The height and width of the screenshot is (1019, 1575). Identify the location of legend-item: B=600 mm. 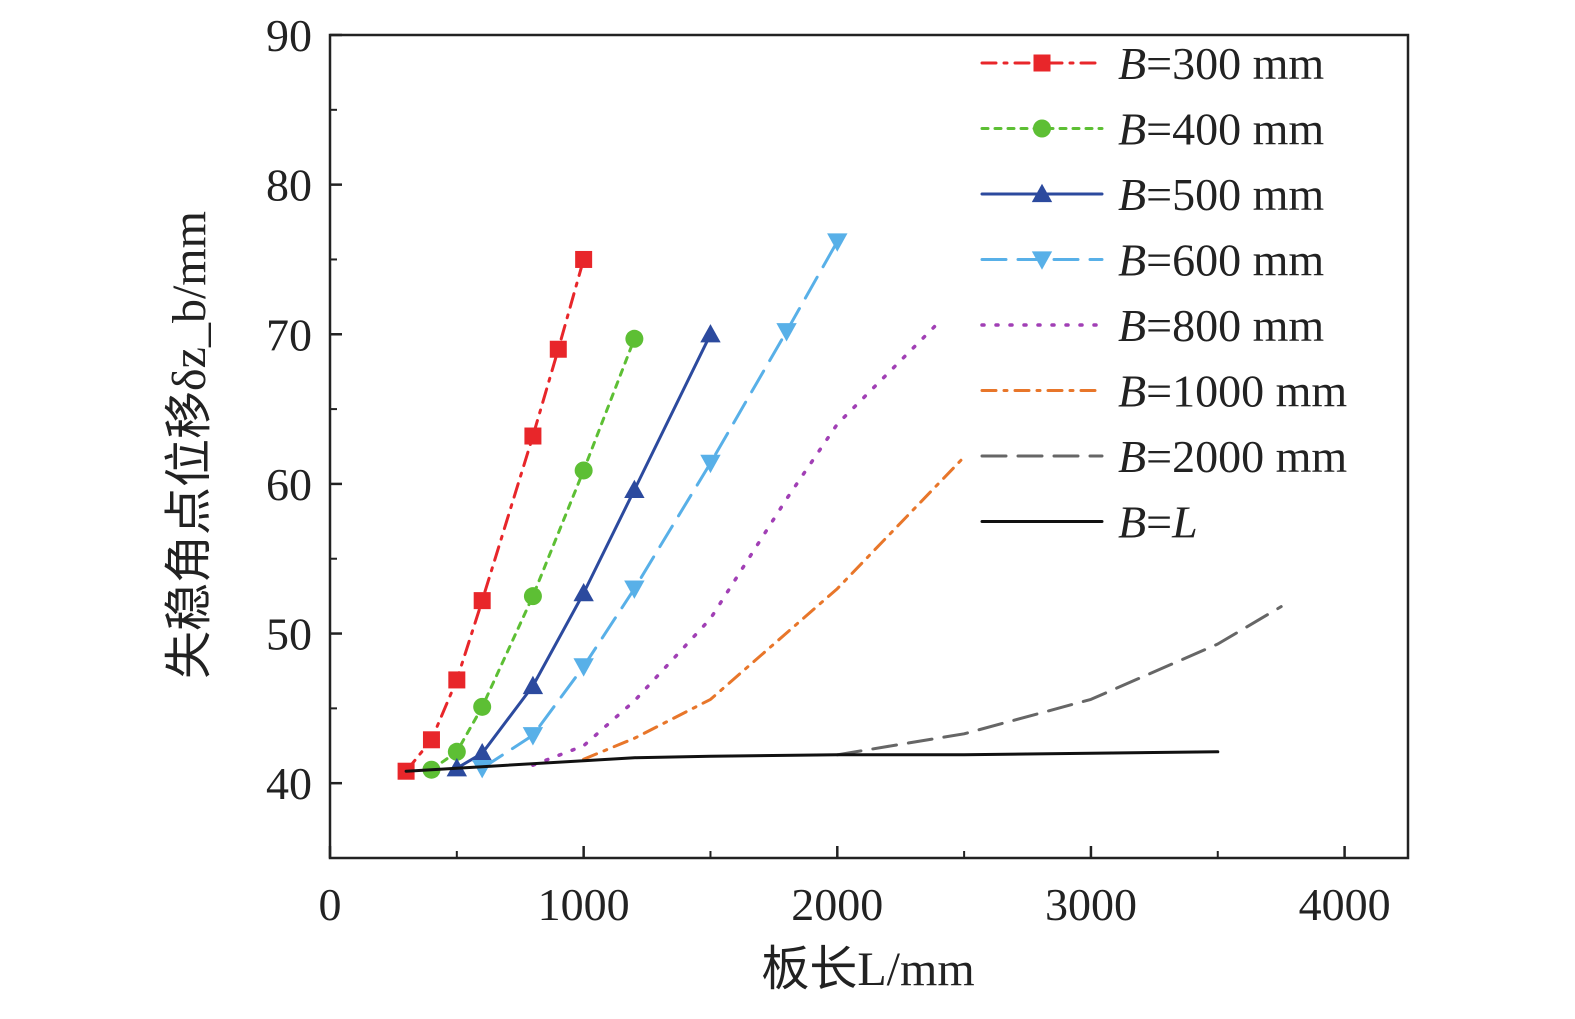
(1152, 260).